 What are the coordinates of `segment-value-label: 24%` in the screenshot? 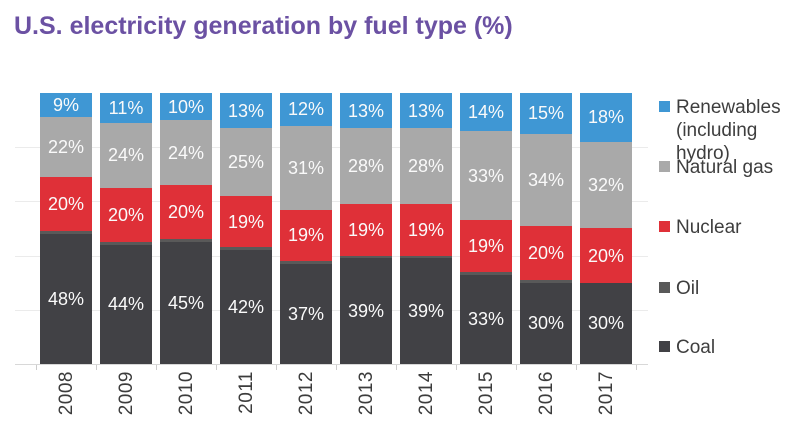 It's located at (126, 155).